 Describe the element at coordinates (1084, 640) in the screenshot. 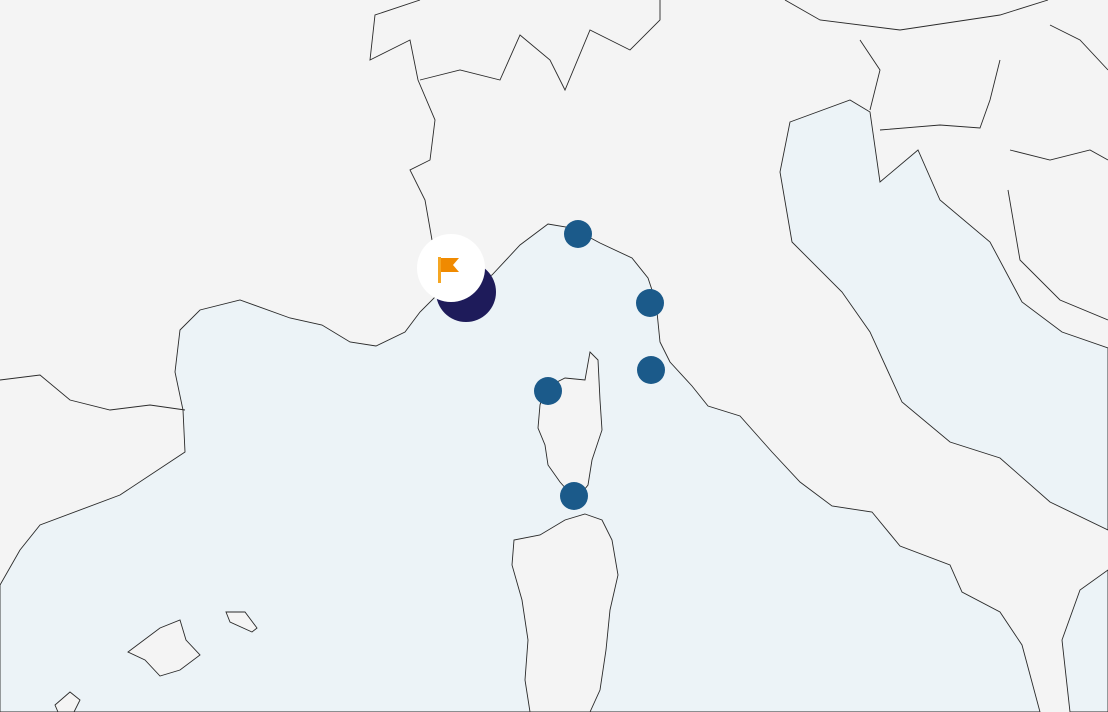

I see `ionian-sea` at that location.